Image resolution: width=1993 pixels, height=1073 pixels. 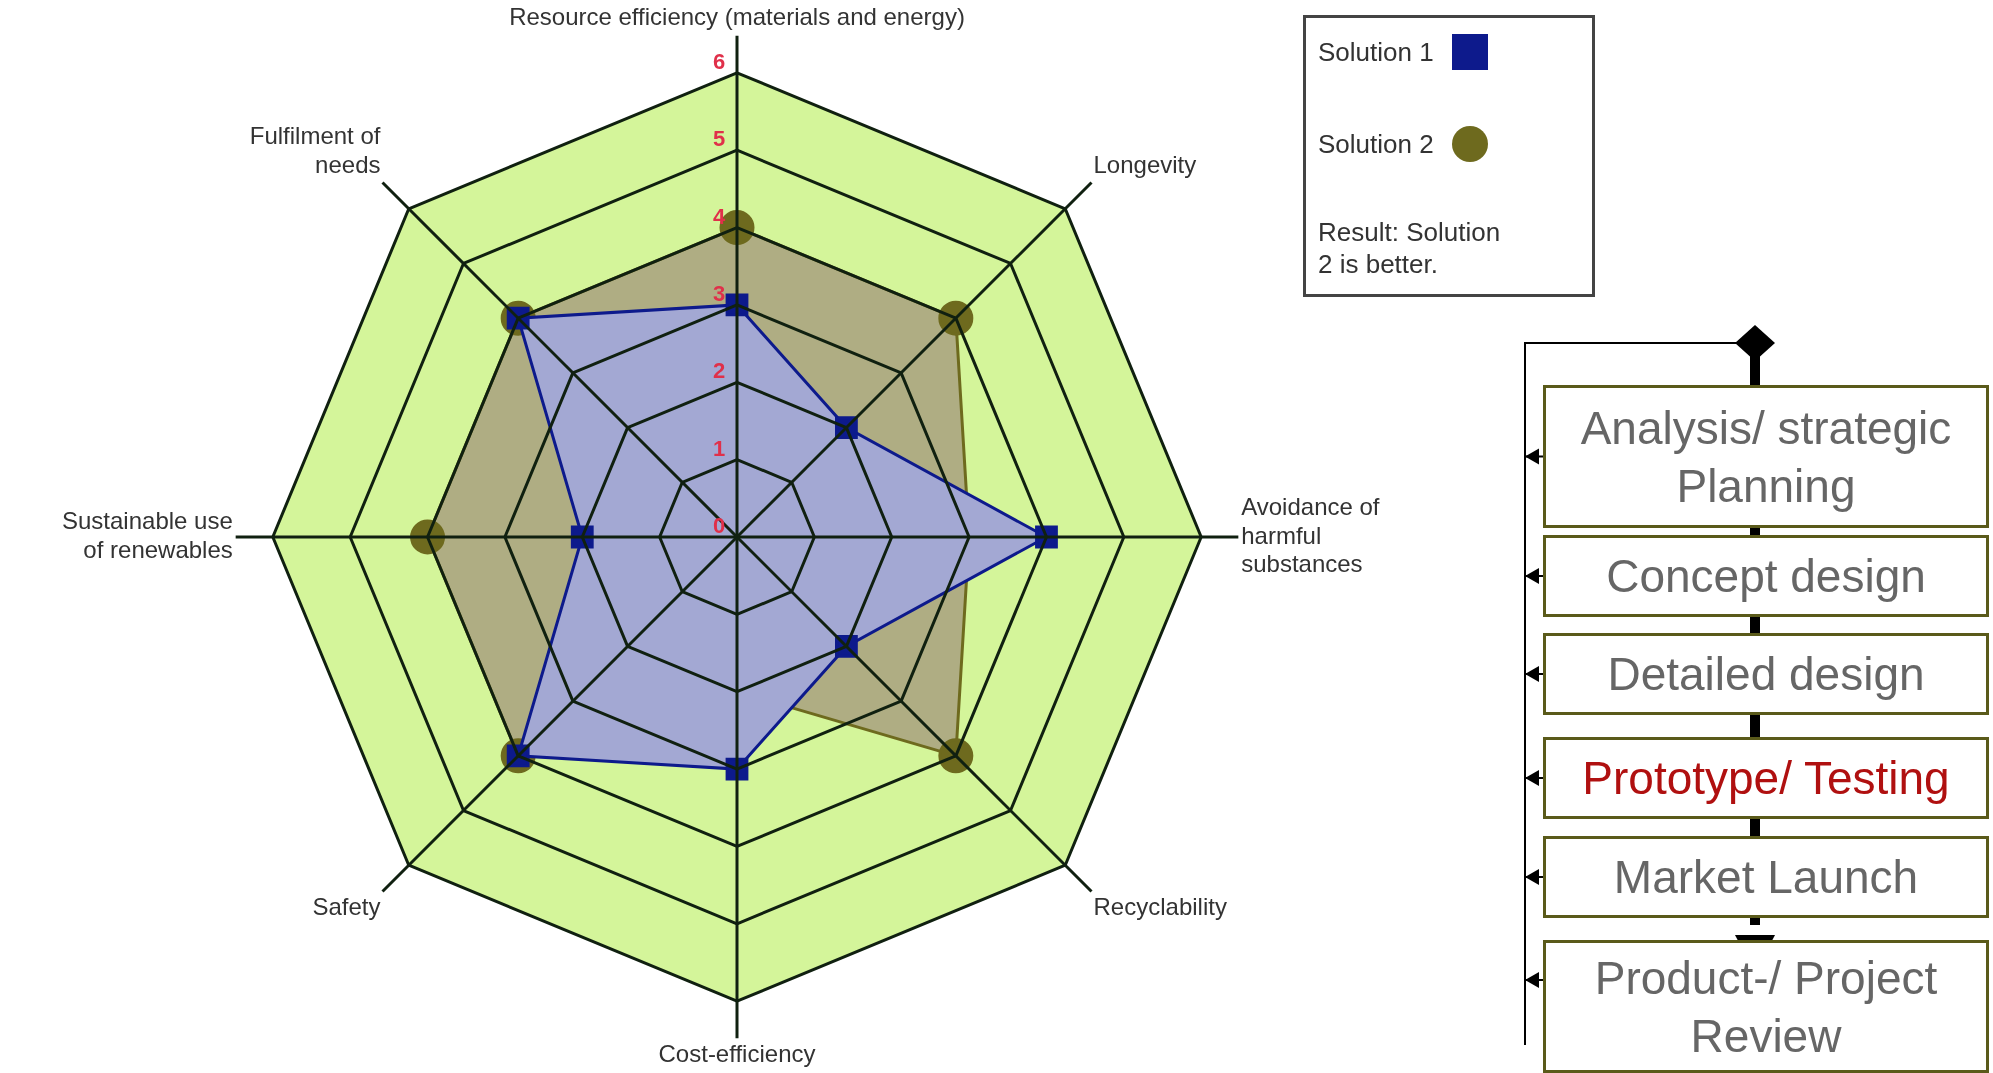 I want to click on spoke-label: Recyclability, so click(x=1160, y=906).